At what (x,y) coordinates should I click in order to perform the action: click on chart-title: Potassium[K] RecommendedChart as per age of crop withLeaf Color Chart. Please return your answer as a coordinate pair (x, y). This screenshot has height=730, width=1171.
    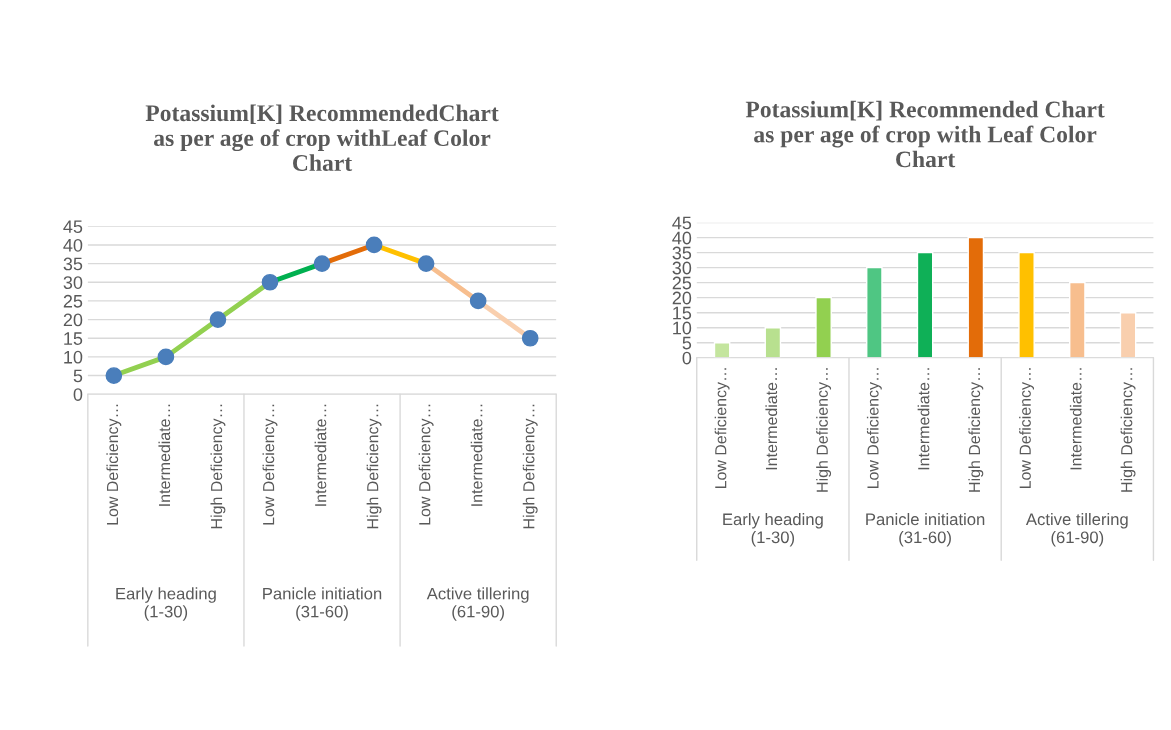
    Looking at the image, I should click on (322, 137).